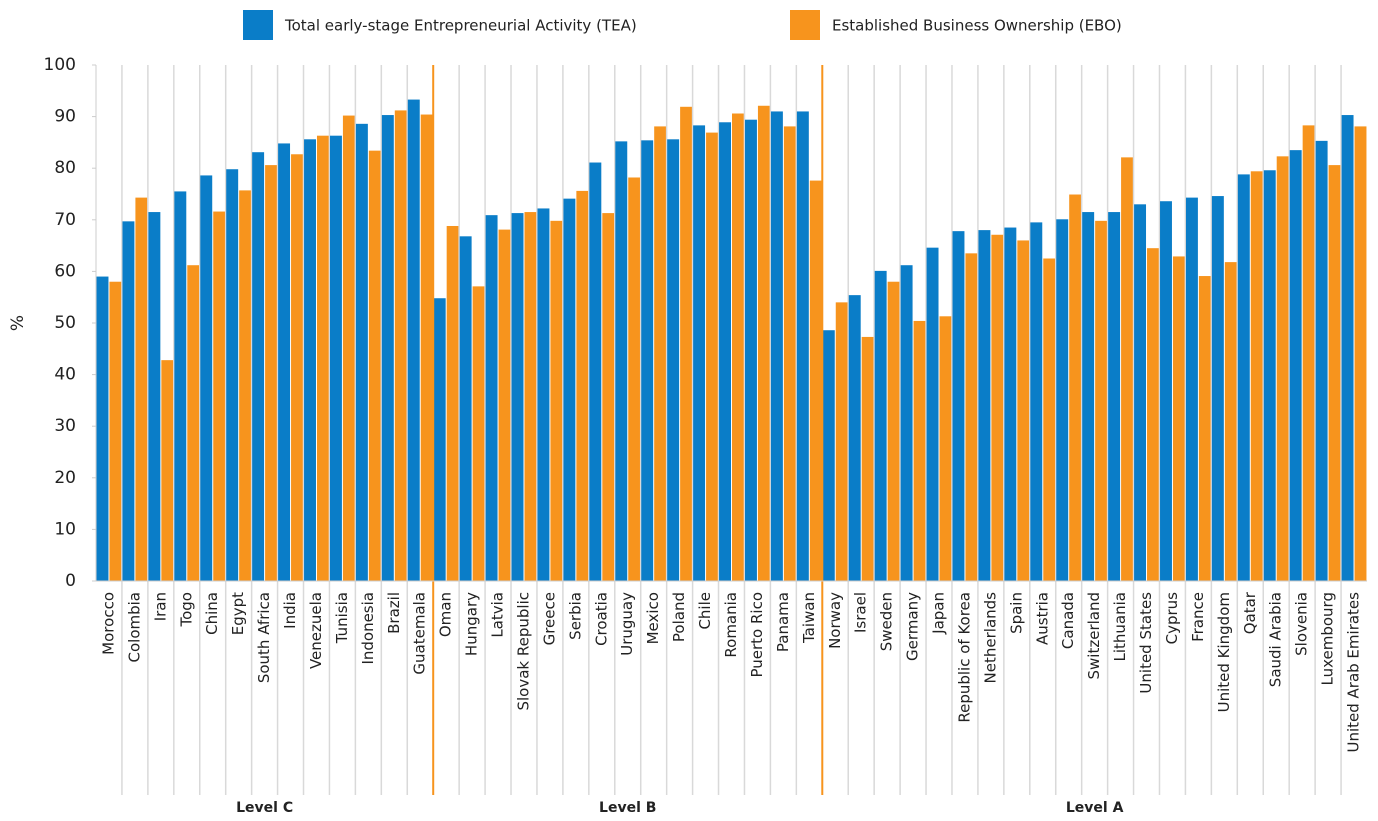 The height and width of the screenshot is (821, 1378). Describe the element at coordinates (835, 620) in the screenshot. I see `x-tick-label: Norway` at that location.